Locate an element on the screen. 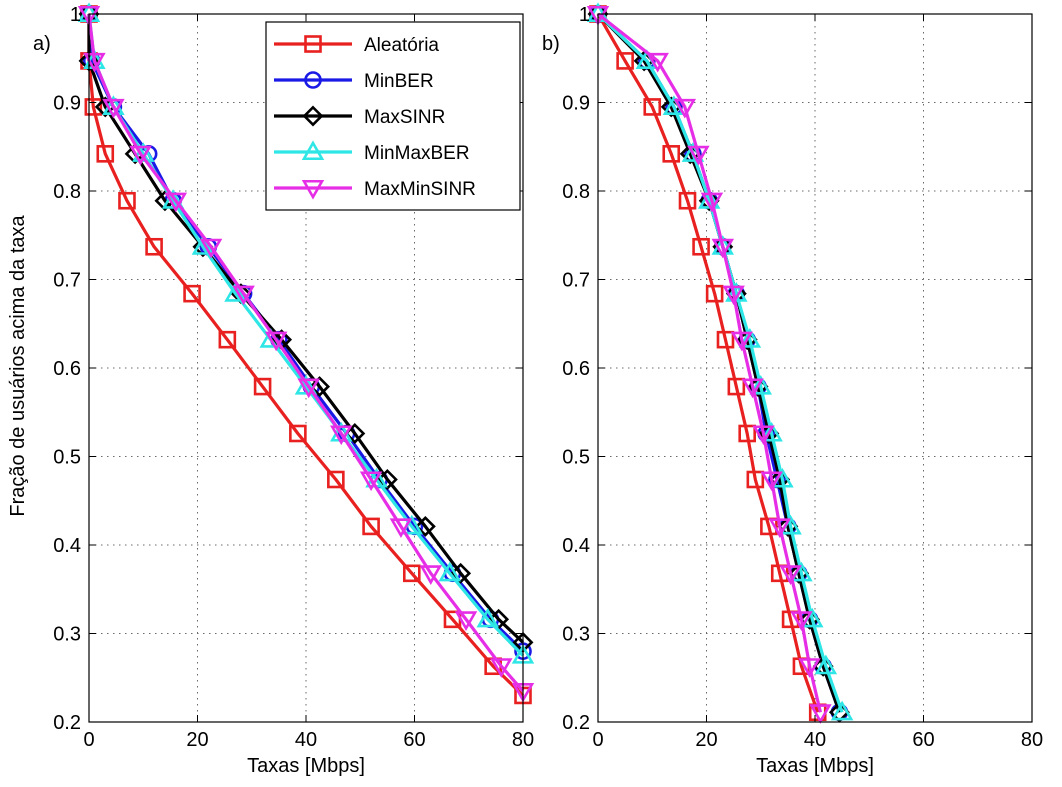  panel-label: b) is located at coordinates (551, 44).